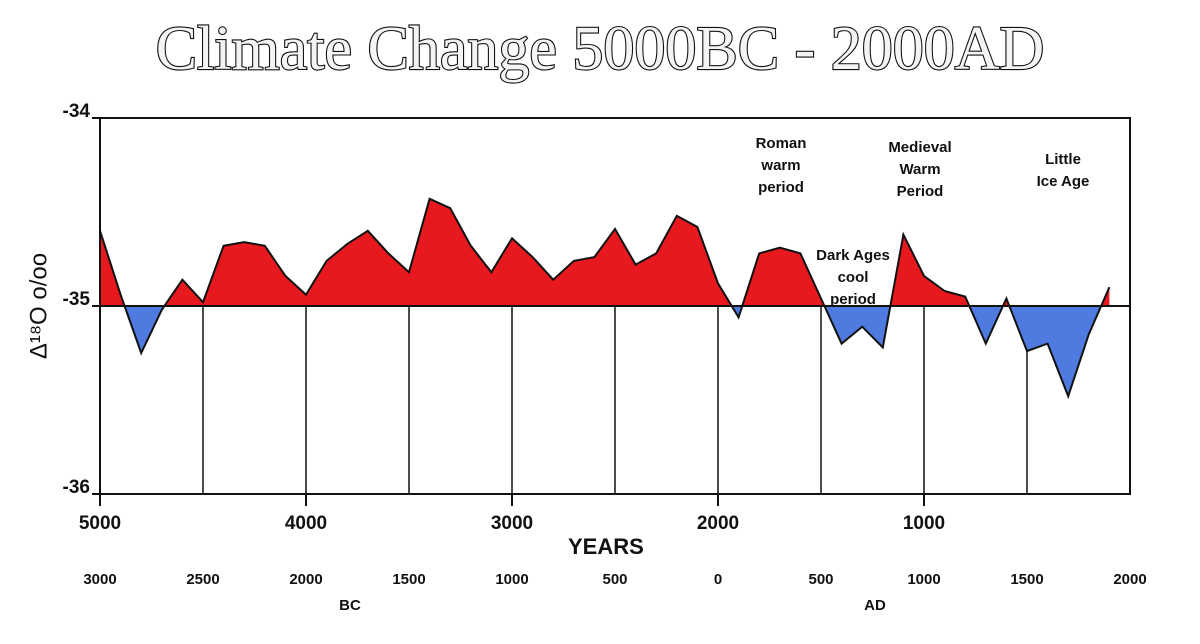  What do you see at coordinates (924, 523) in the screenshot?
I see `x-tick-label: 1000` at bounding box center [924, 523].